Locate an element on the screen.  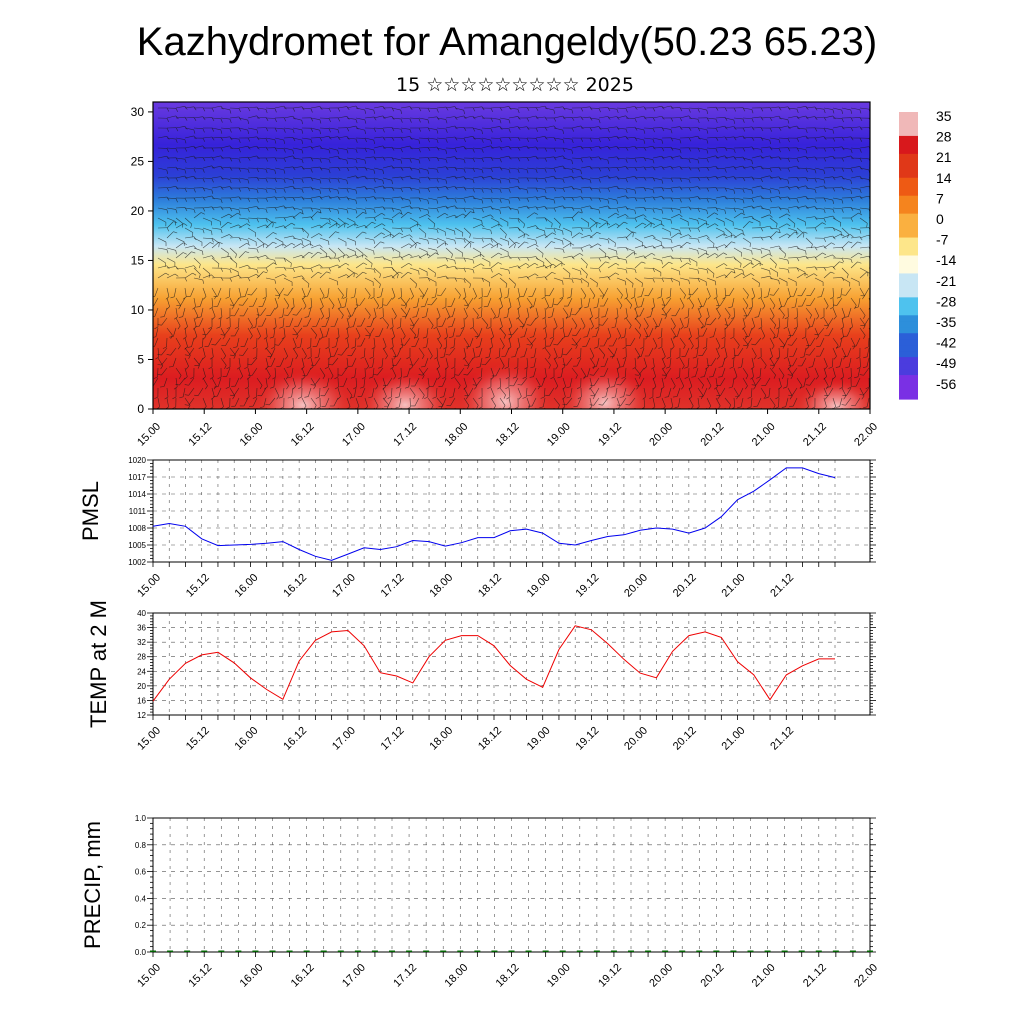
x-tick-label: 16.00 is located at coordinates (252, 435).